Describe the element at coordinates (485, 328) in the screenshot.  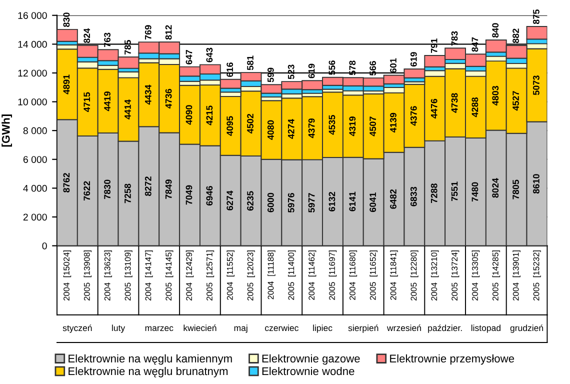
I see `text: listopad` at that location.